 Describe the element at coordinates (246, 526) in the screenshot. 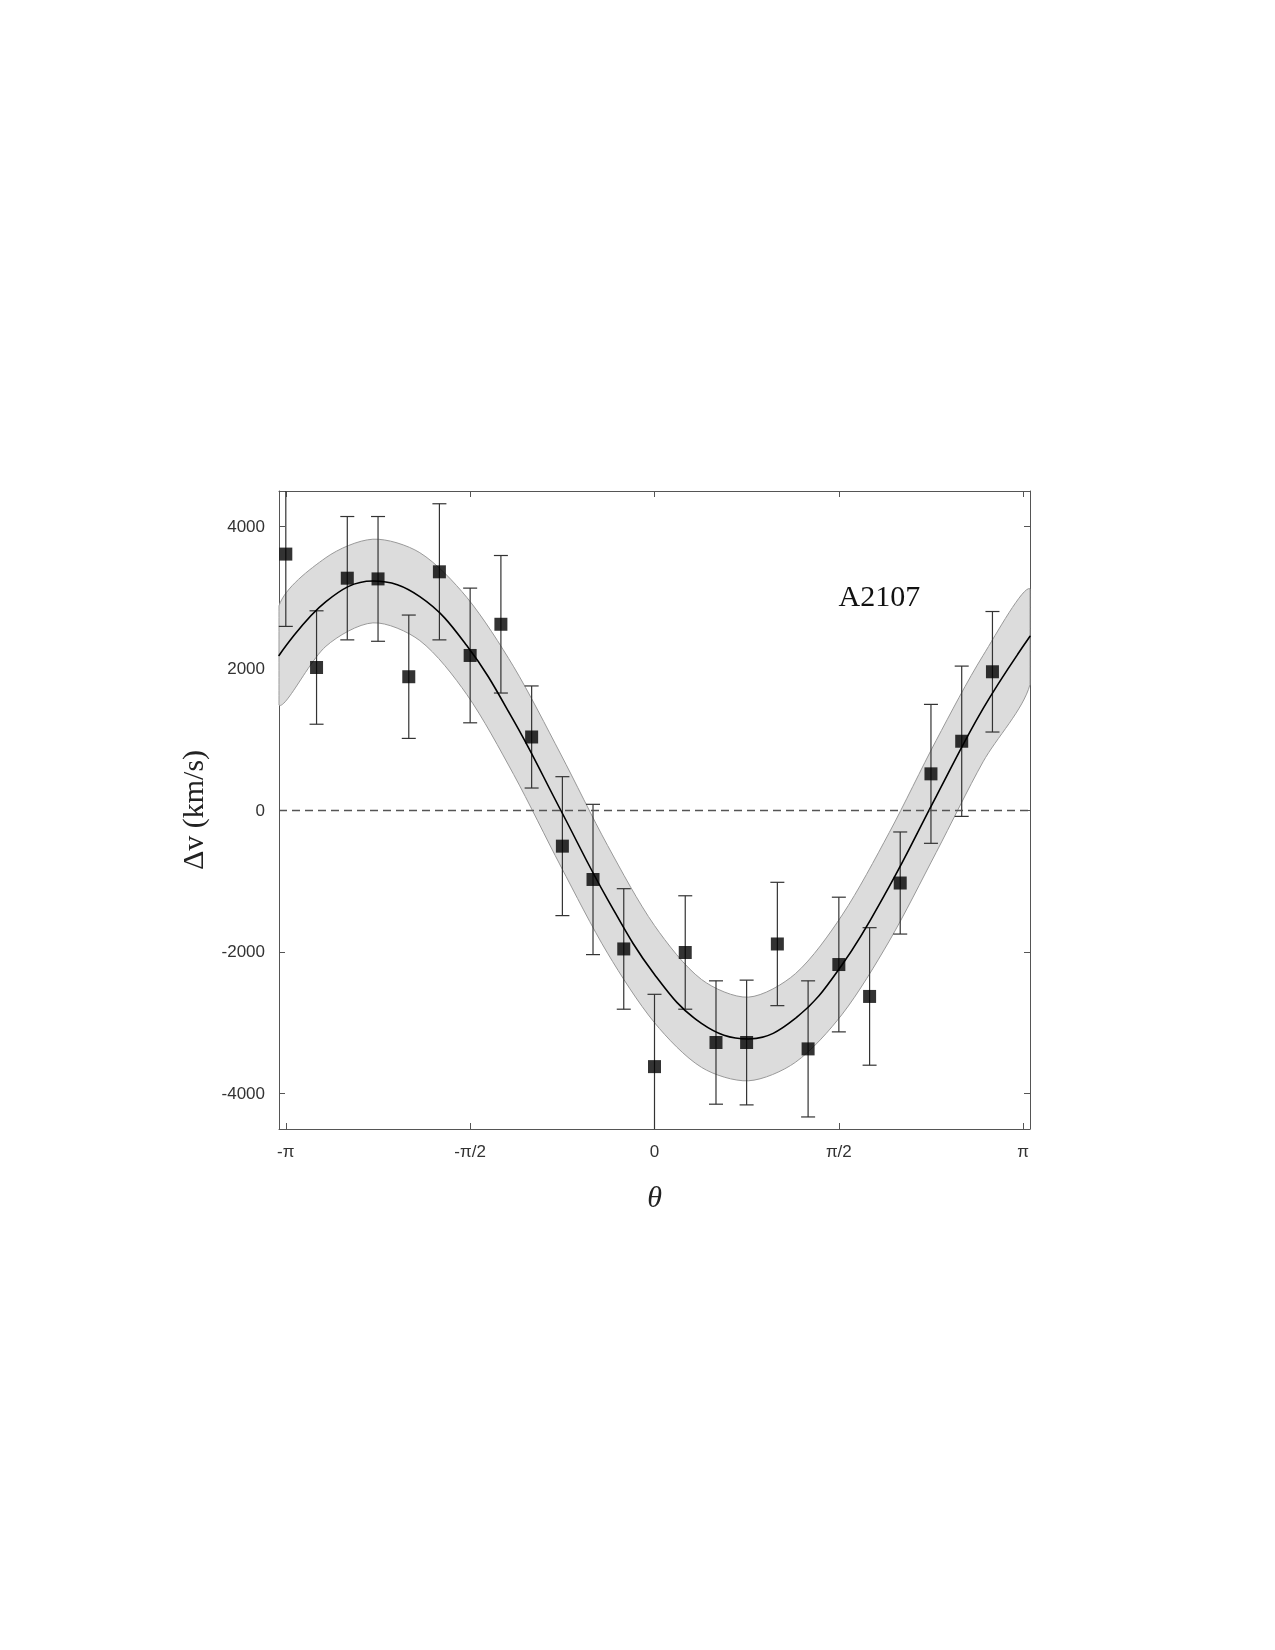

I see `y-tick-label: 4000` at that location.